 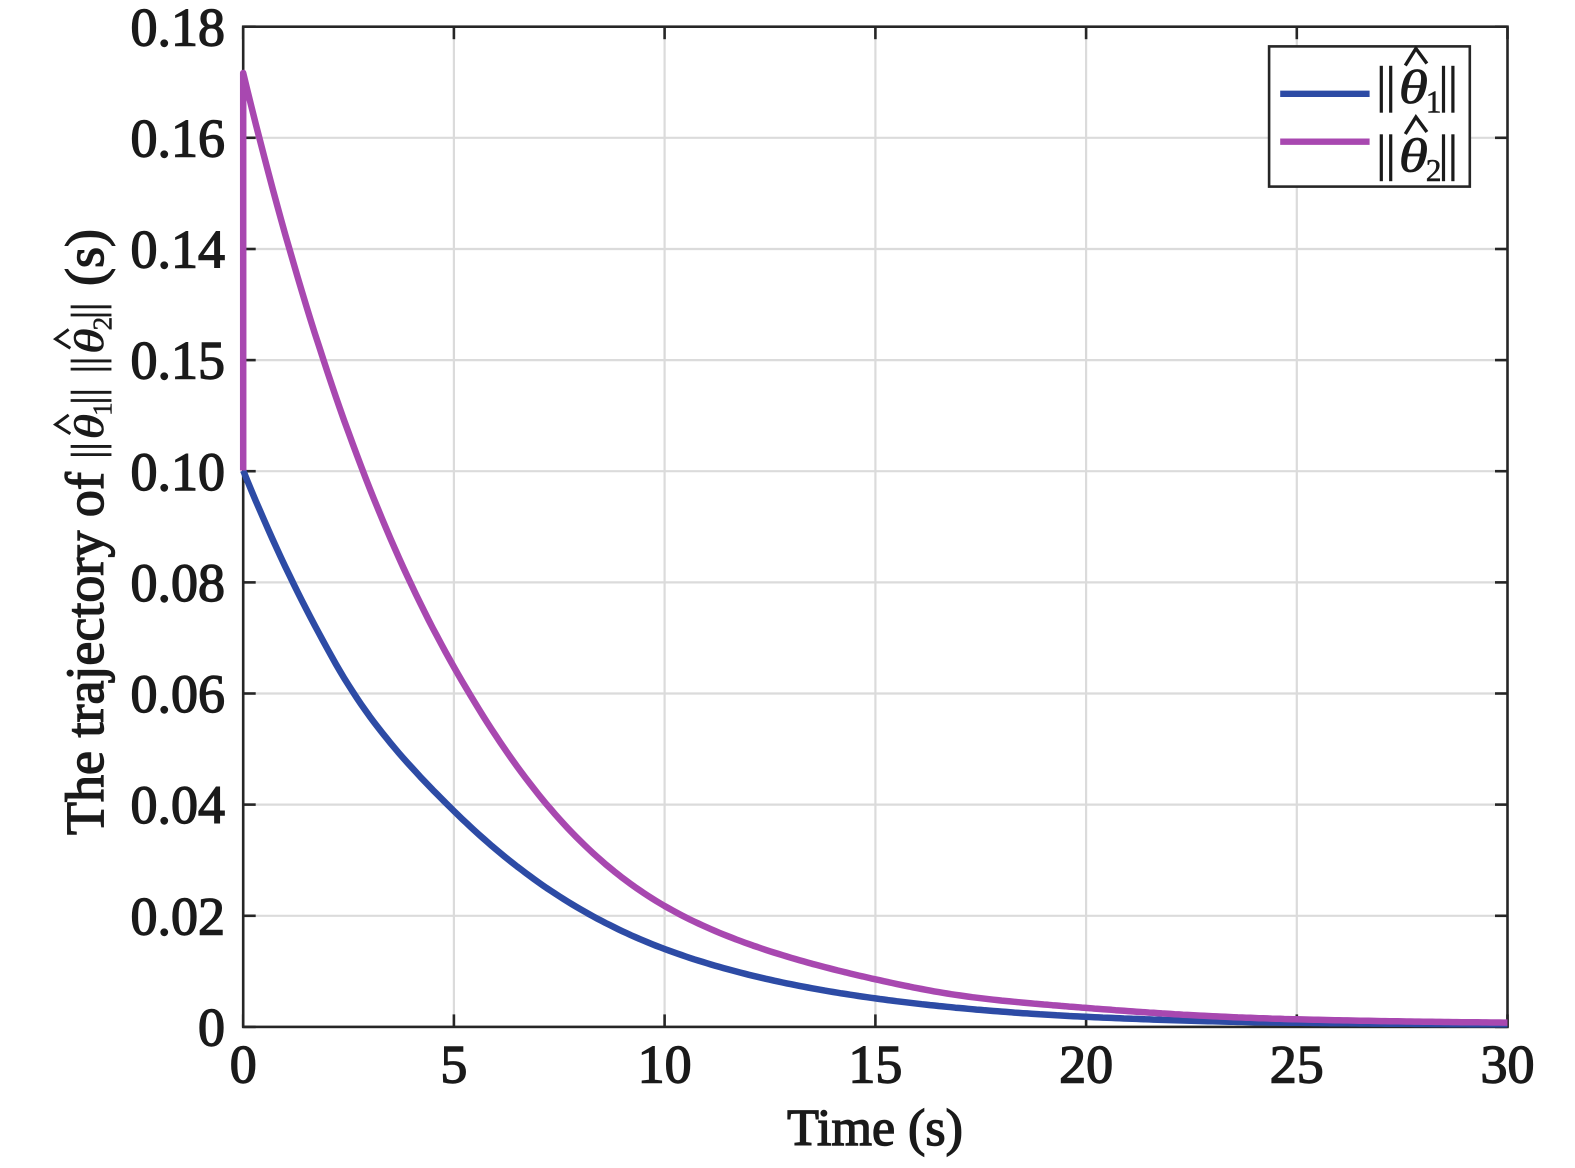 I want to click on svg-text: Time (s), so click(x=875, y=1128).